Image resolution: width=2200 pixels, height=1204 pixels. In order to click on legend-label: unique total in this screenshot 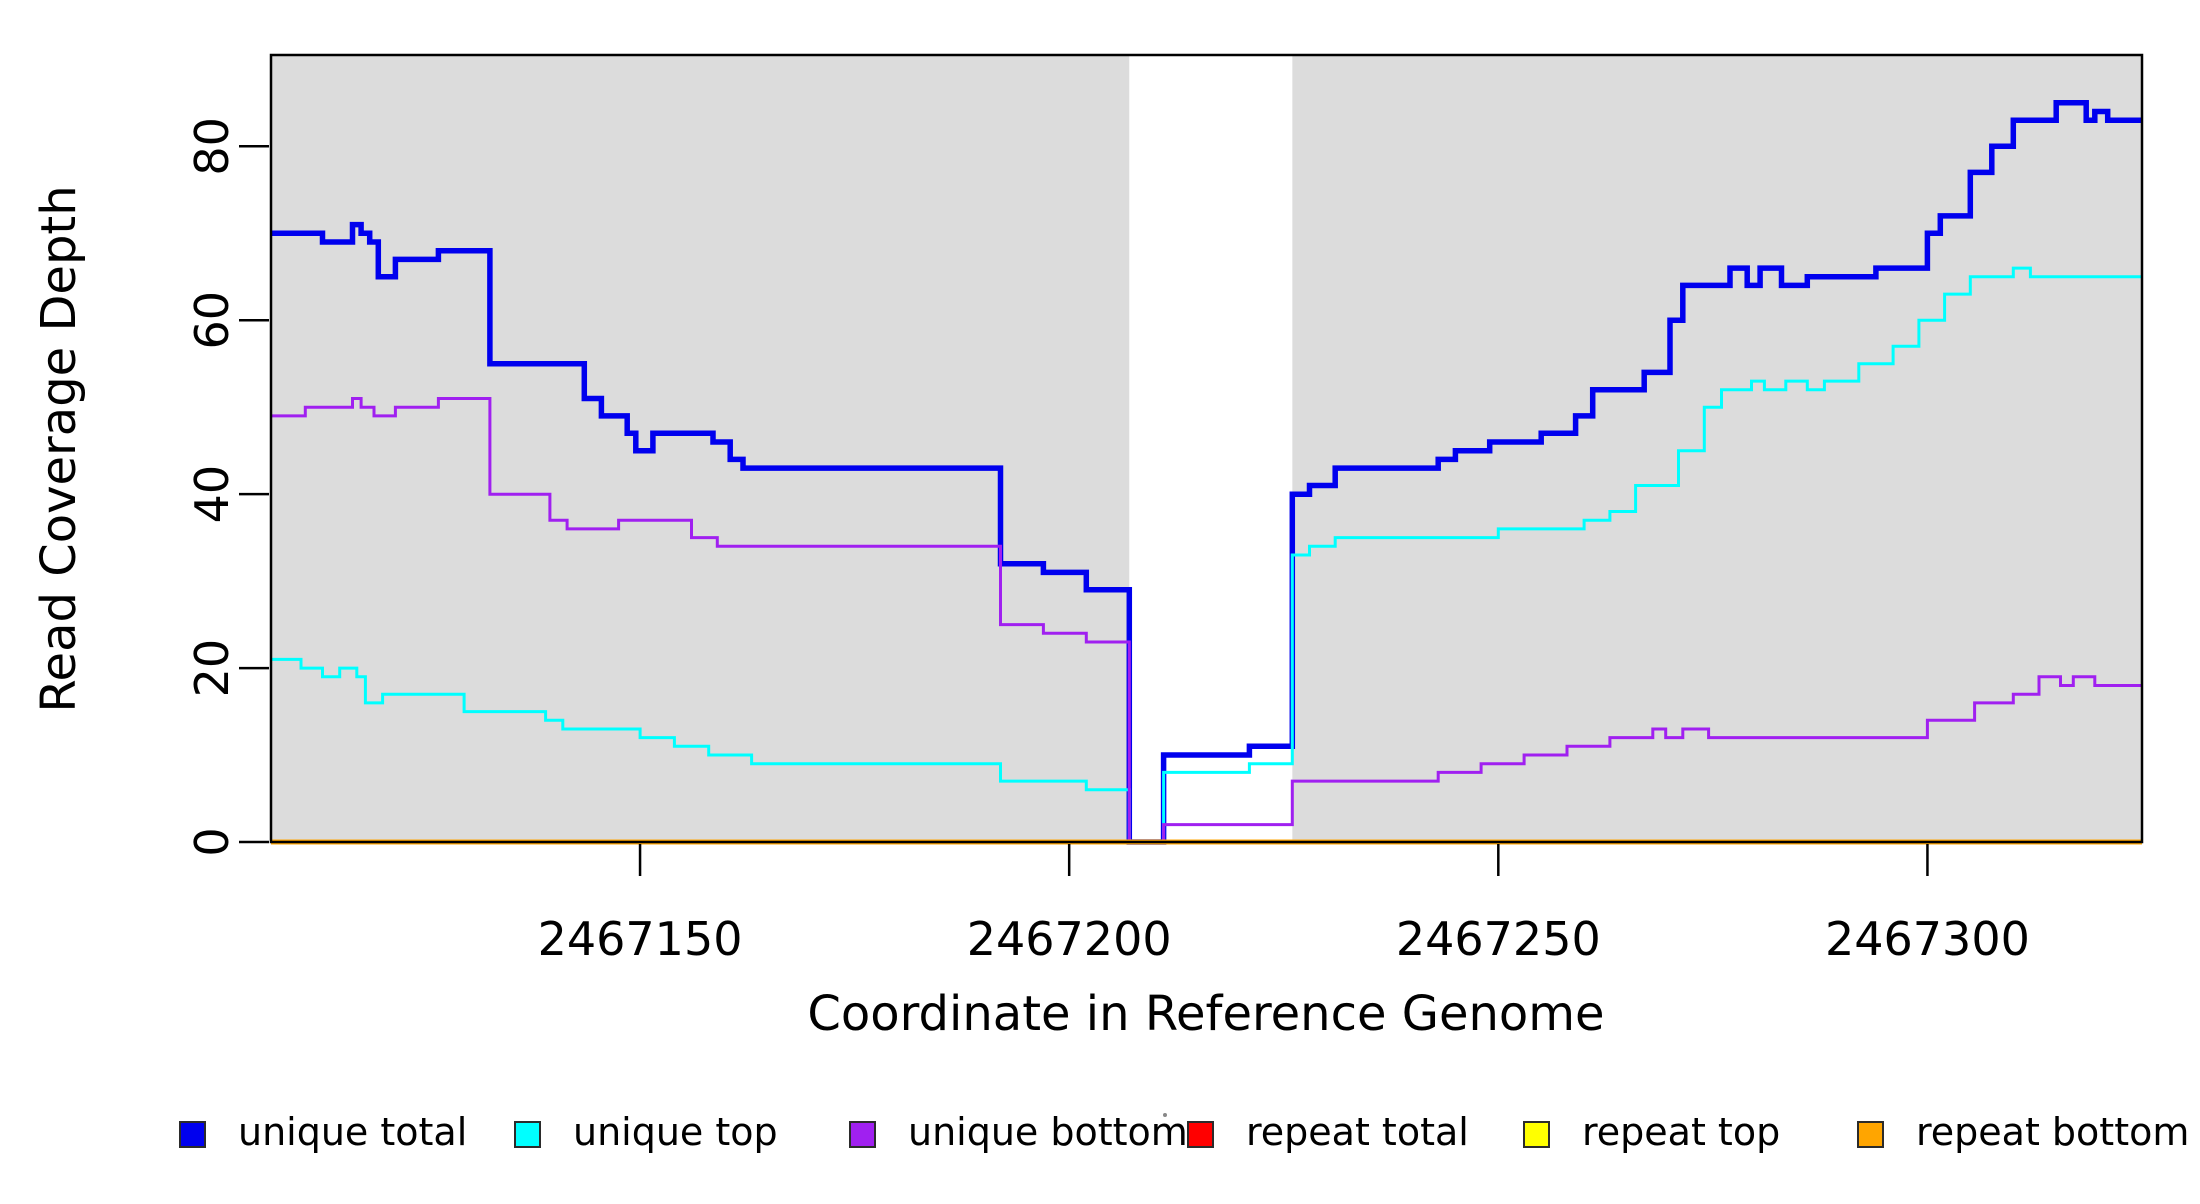, I will do `click(352, 1132)`.